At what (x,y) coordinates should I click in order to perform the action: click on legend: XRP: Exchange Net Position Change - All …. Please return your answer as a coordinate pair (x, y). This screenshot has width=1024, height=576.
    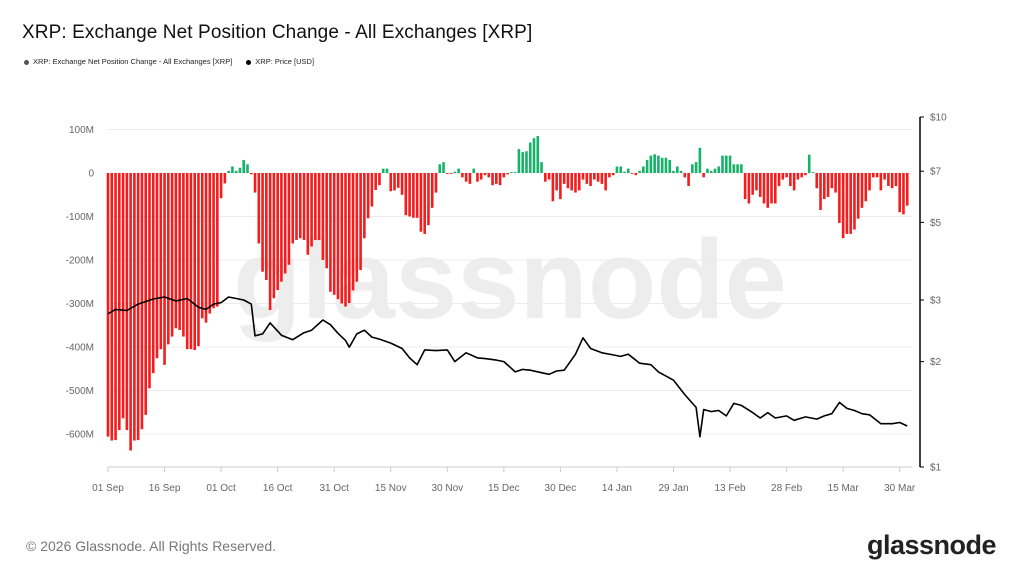
    Looking at the image, I should click on (169, 61).